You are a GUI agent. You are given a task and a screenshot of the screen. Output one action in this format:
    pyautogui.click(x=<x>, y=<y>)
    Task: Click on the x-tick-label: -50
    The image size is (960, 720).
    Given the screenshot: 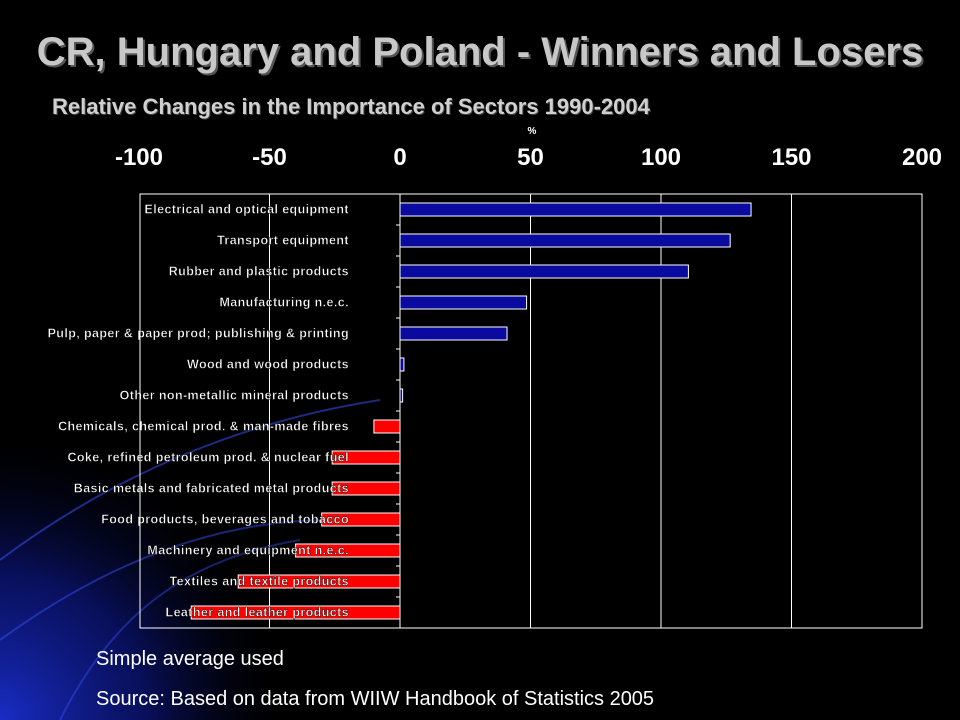 What is the action you would take?
    pyautogui.click(x=269, y=157)
    